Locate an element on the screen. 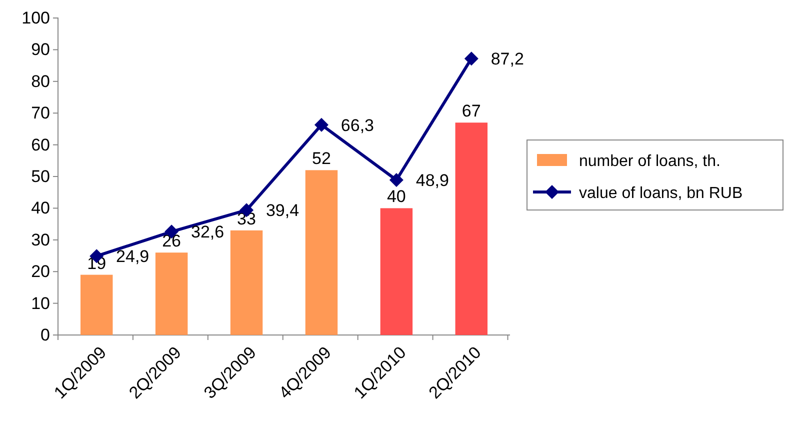  data-label: 40 is located at coordinates (396, 196).